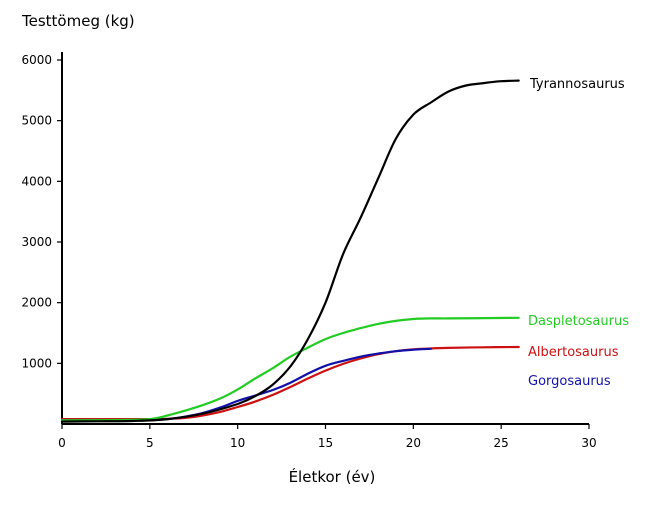 This screenshot has height=512, width=659. What do you see at coordinates (36, 363) in the screenshot?
I see `y-tick-label: 1000` at bounding box center [36, 363].